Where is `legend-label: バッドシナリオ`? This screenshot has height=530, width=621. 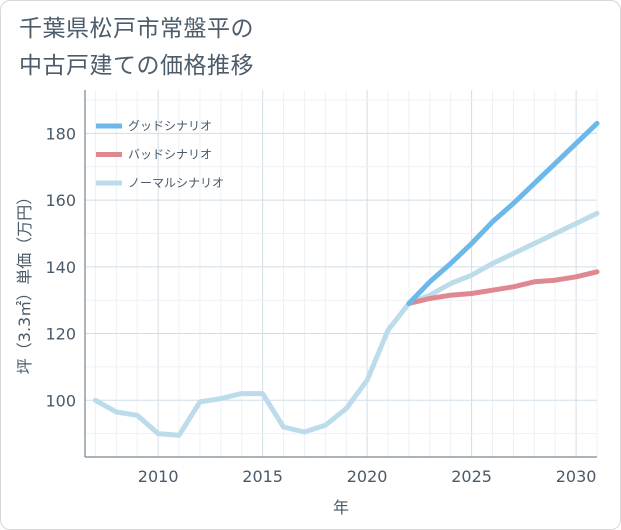
legend-label: バッドシナリオ is located at coordinates (170, 155).